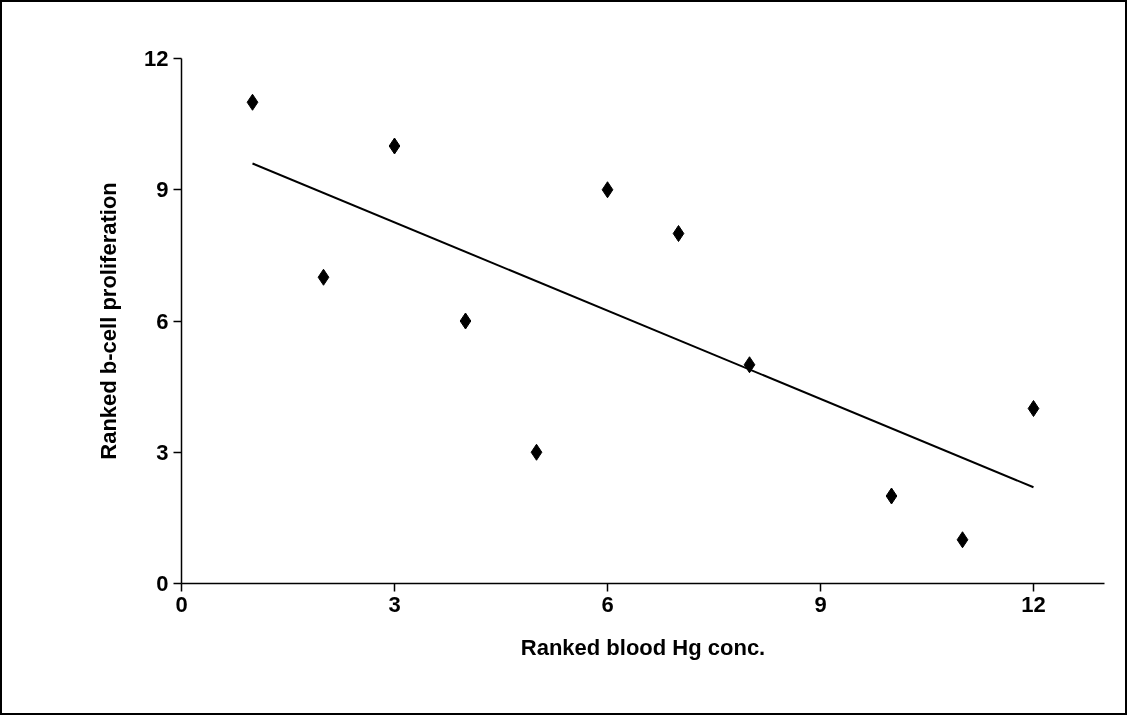  What do you see at coordinates (109, 321) in the screenshot?
I see `y-axis-title: Ranked b-cell proliferation` at bounding box center [109, 321].